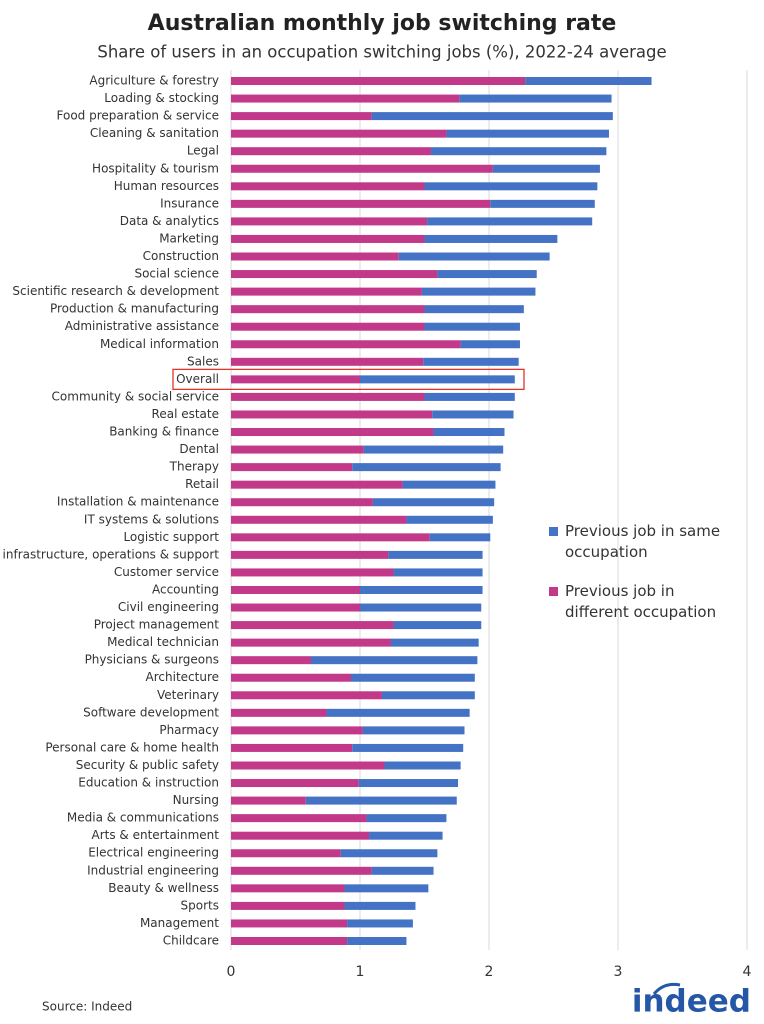 The width and height of the screenshot is (764, 1024). What do you see at coordinates (157, 625) in the screenshot?
I see `y-tick-label: Project management` at bounding box center [157, 625].